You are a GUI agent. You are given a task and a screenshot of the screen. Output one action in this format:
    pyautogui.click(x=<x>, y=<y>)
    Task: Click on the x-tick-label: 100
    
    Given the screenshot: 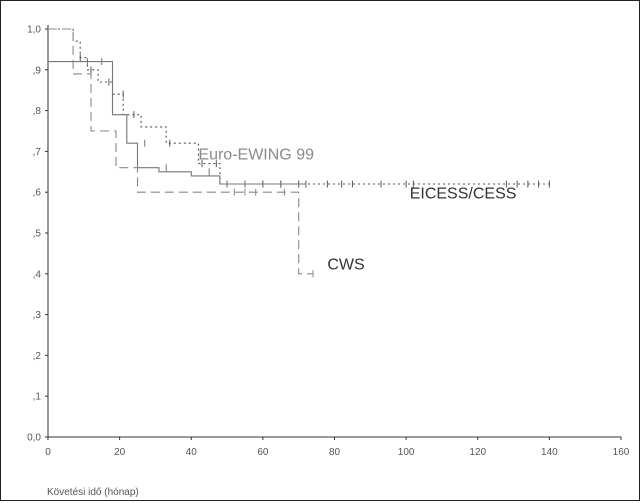 What is the action you would take?
    pyautogui.click(x=406, y=452)
    